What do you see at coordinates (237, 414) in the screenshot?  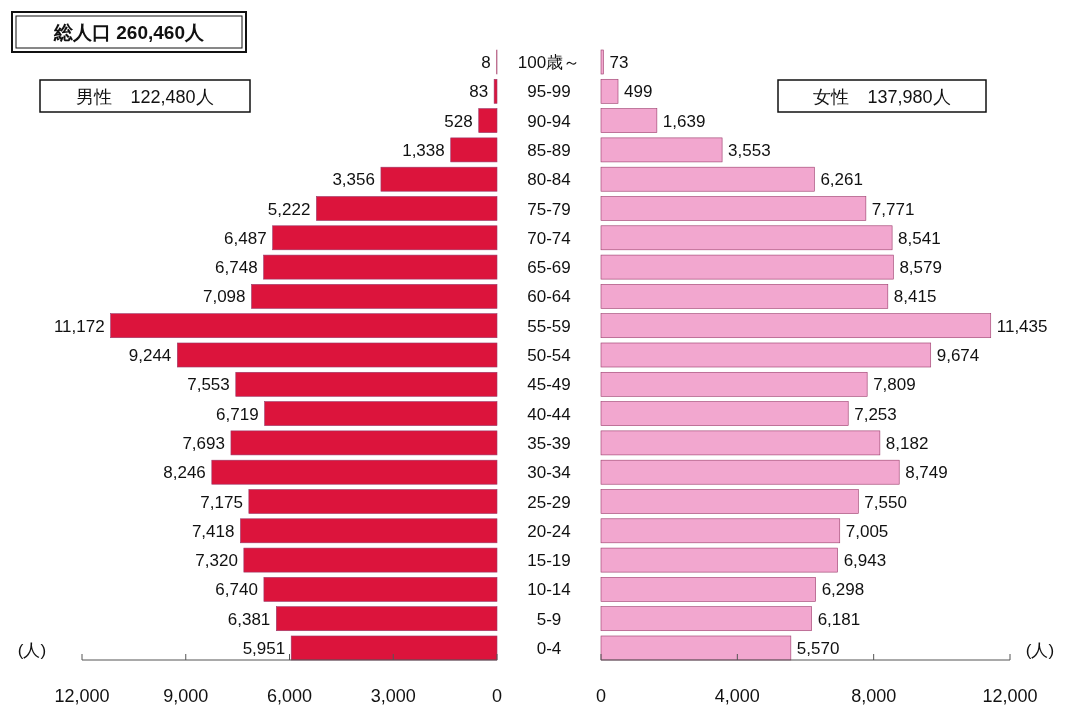 I see `data-label: 6,719` at bounding box center [237, 414].